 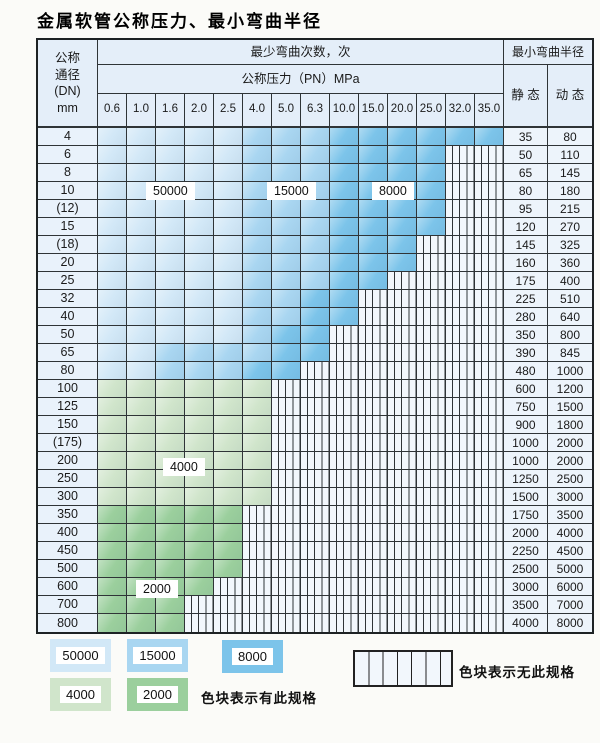 I want to click on static-radius-cell: 35, so click(x=526, y=137).